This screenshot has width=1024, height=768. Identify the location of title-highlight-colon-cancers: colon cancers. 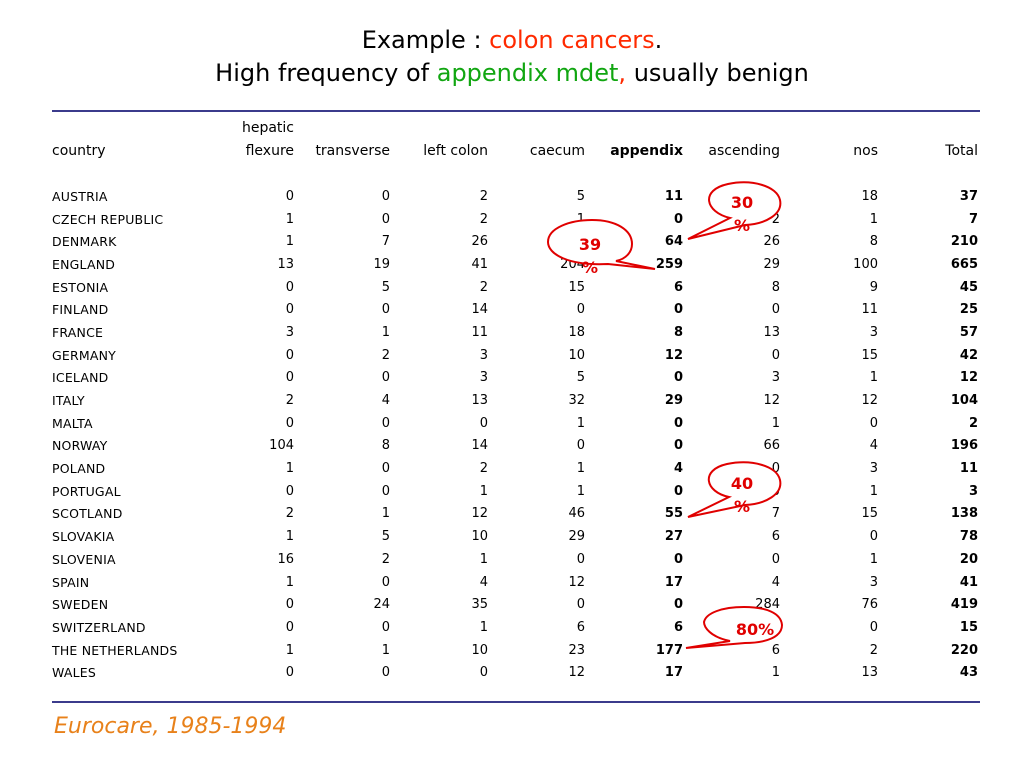
(572, 40).